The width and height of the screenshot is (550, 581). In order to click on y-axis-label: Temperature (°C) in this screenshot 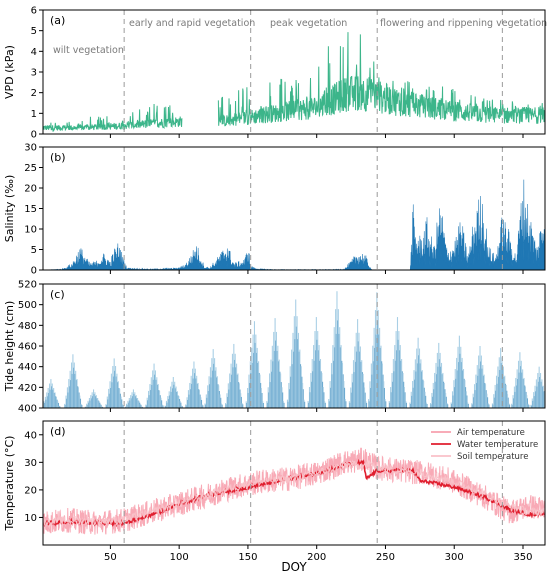, I will do `click(9, 484)`.